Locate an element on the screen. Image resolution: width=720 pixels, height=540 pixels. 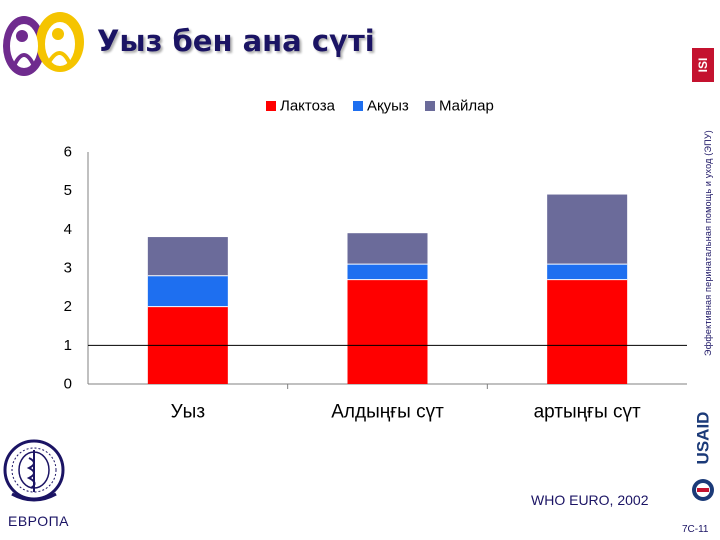
bar-3-майлар is located at coordinates (587, 229).